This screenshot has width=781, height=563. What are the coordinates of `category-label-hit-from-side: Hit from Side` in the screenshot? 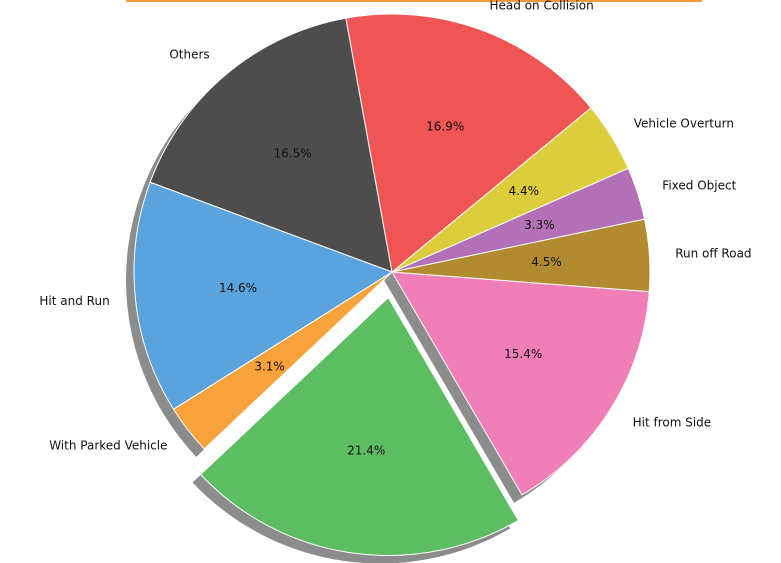 It's located at (672, 423).